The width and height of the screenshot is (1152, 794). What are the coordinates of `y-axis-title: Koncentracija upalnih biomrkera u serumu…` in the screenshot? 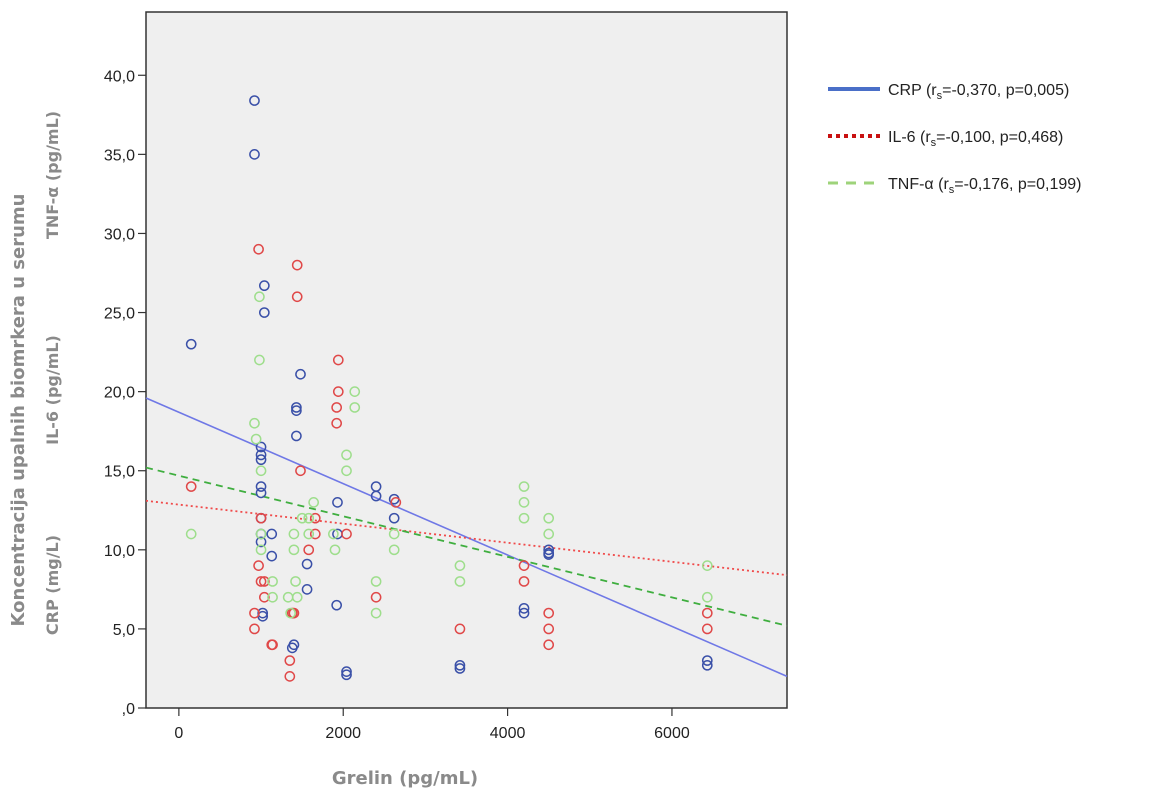 It's located at (35, 373).